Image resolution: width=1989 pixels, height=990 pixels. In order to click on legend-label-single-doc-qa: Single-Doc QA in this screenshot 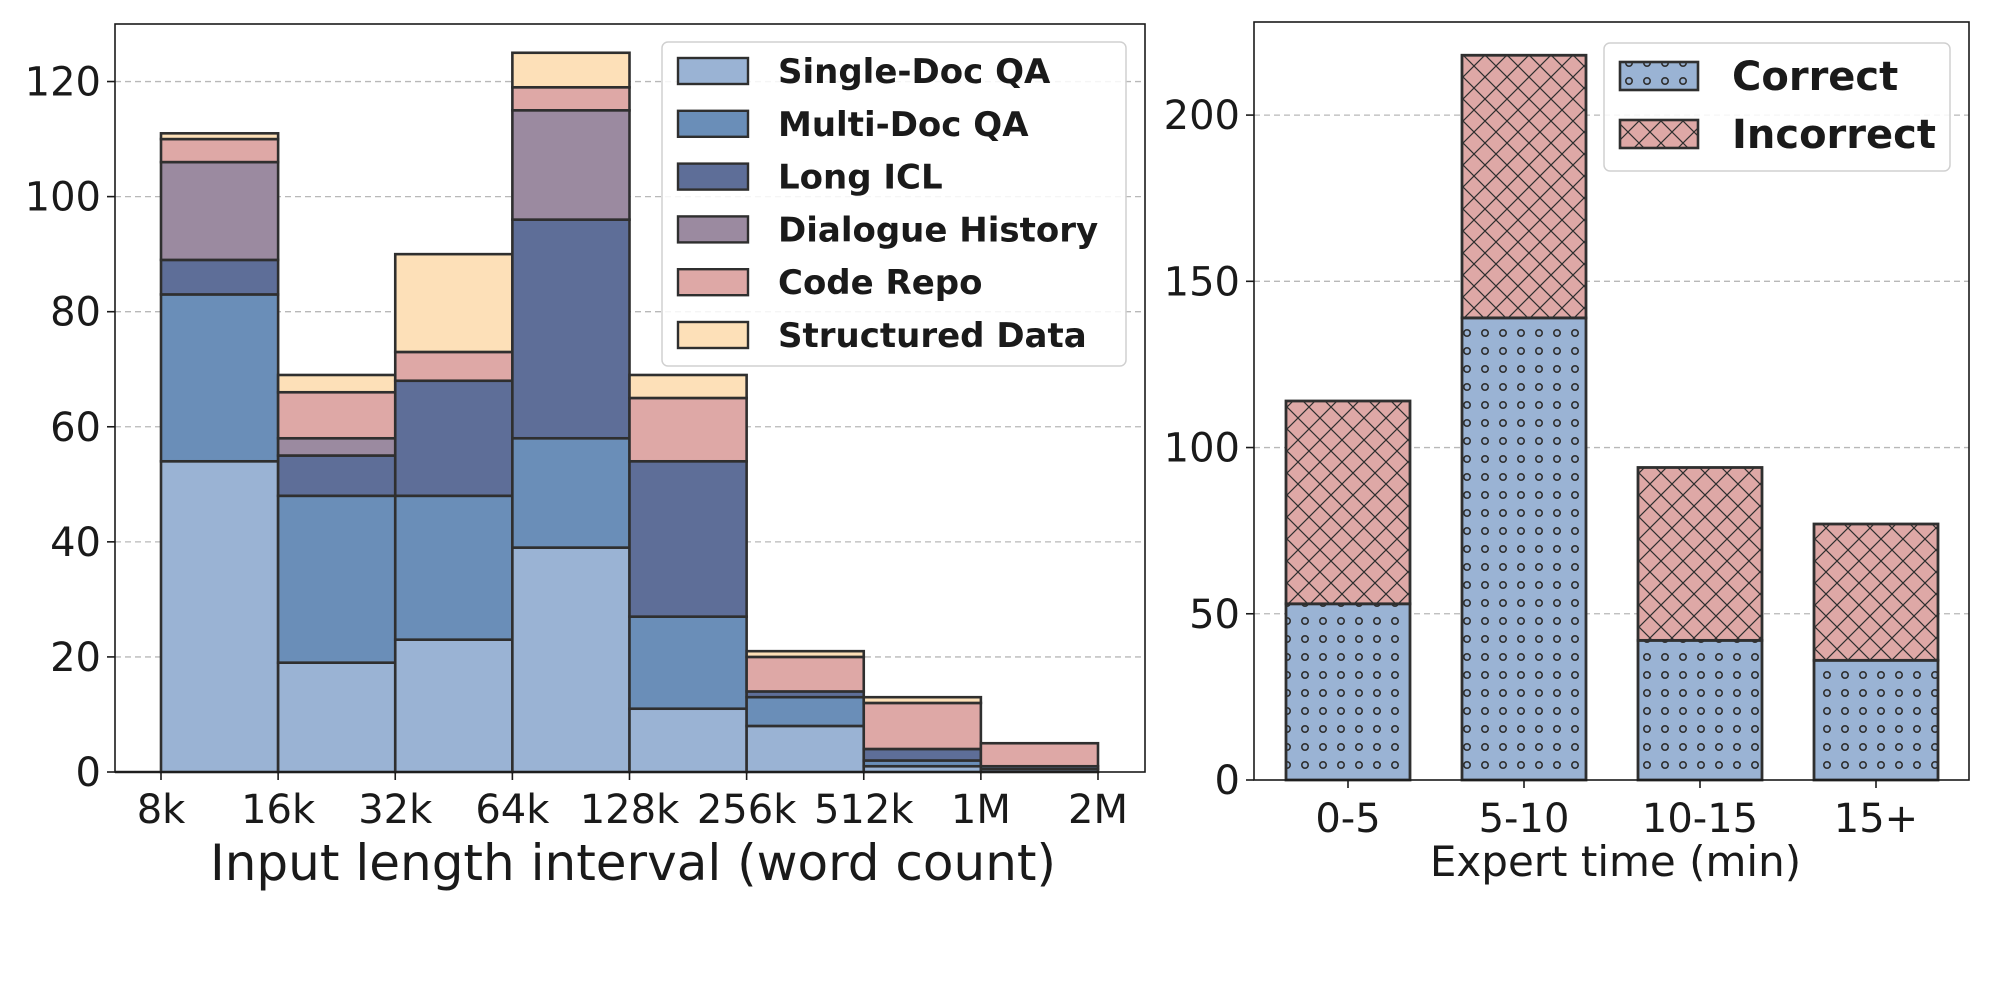, I will do `click(914, 72)`.